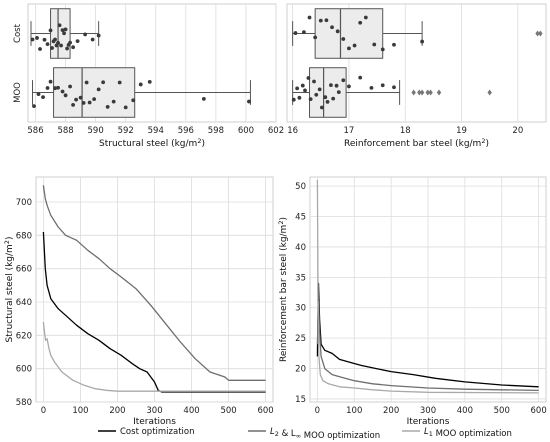 The image size is (550, 442). I want to click on x-tick-label: 200, so click(117, 411).